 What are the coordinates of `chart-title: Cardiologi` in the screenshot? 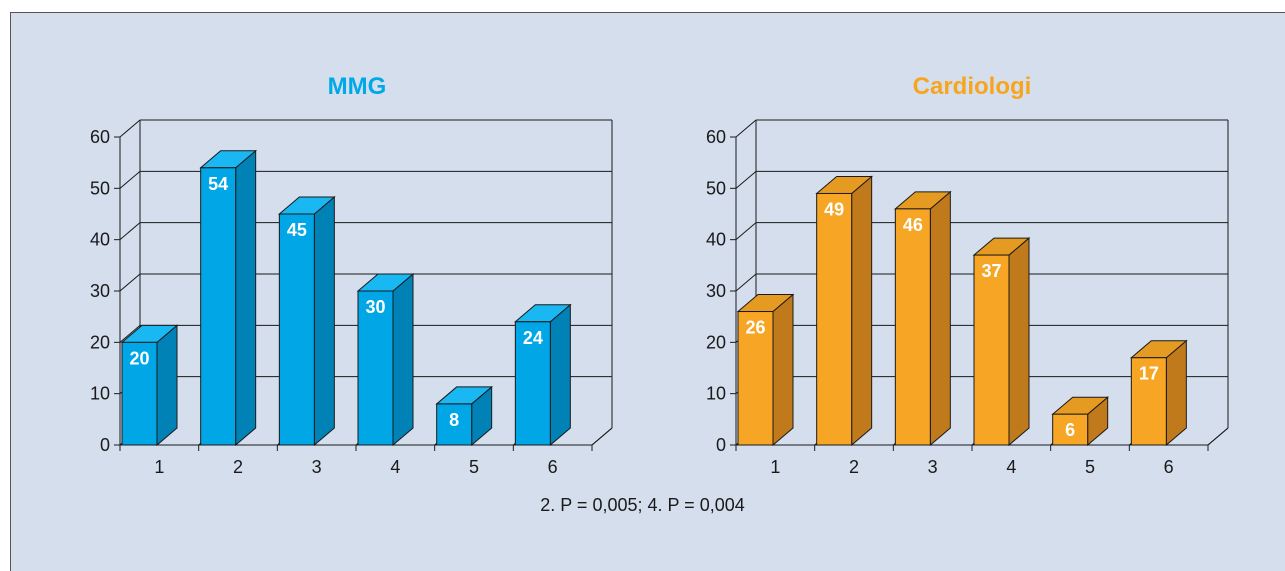 It's located at (972, 86).